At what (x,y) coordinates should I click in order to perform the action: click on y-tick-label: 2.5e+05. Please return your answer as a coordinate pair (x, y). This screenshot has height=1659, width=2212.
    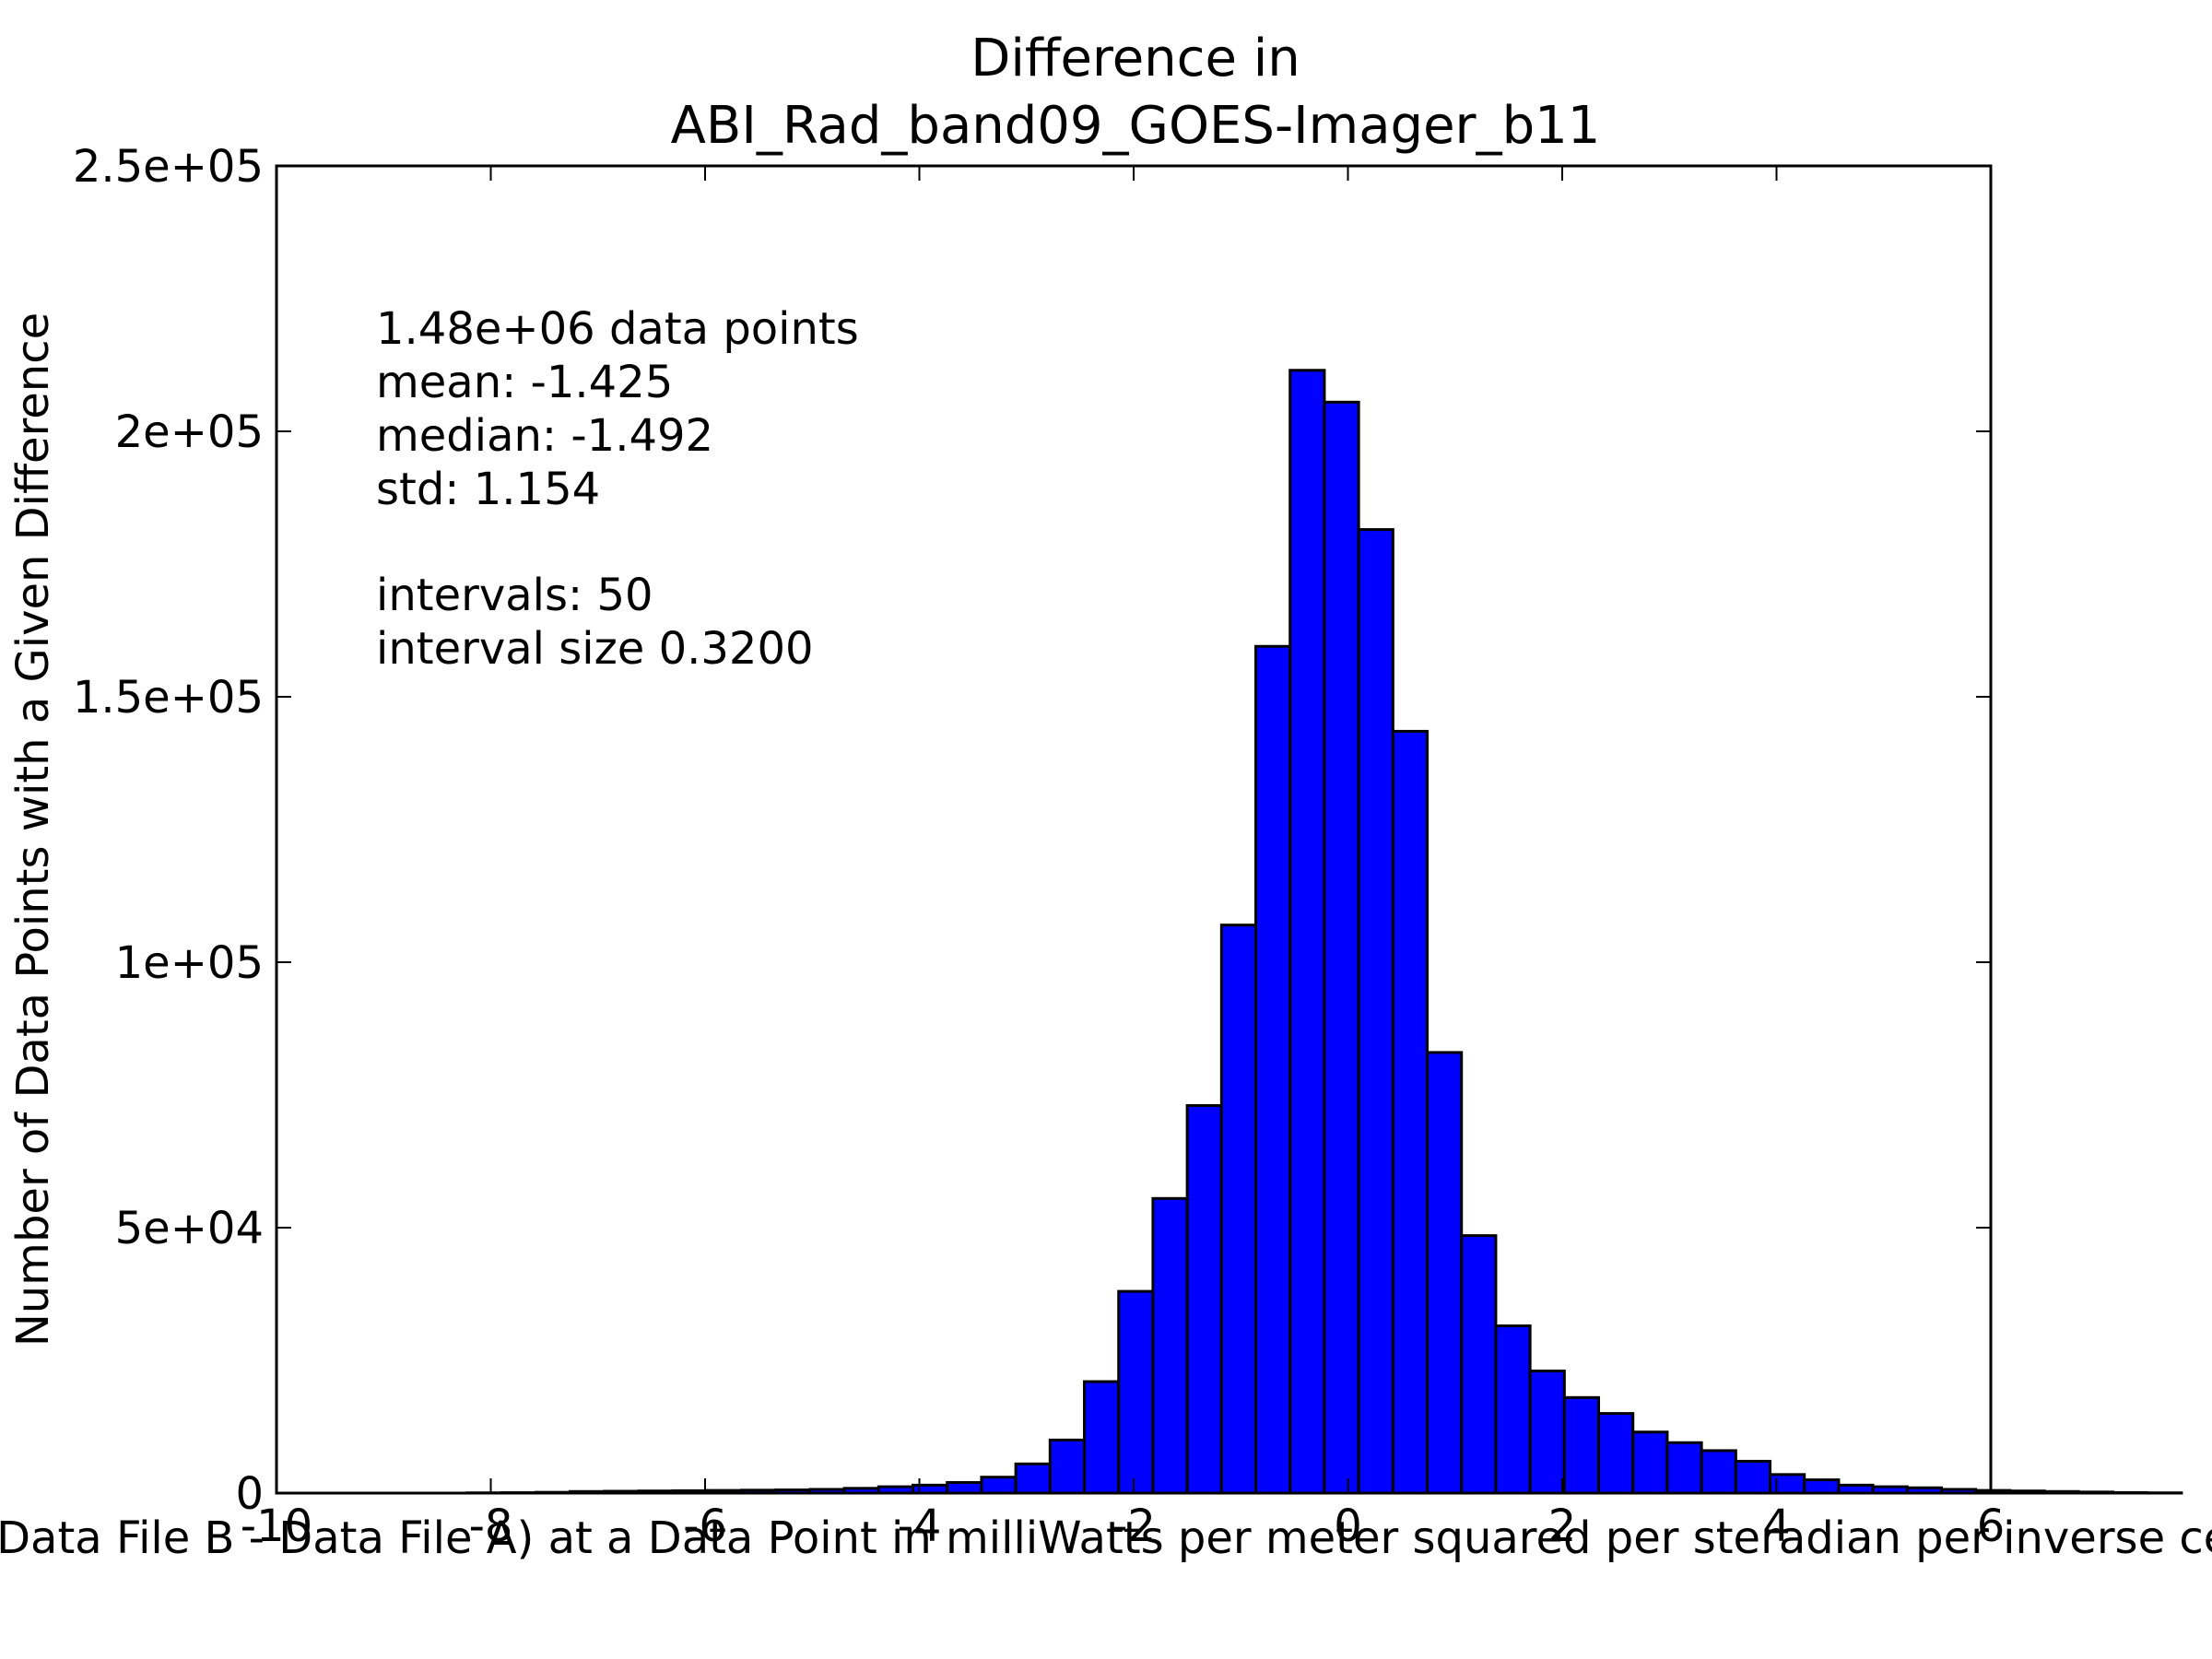
    Looking at the image, I should click on (168, 167).